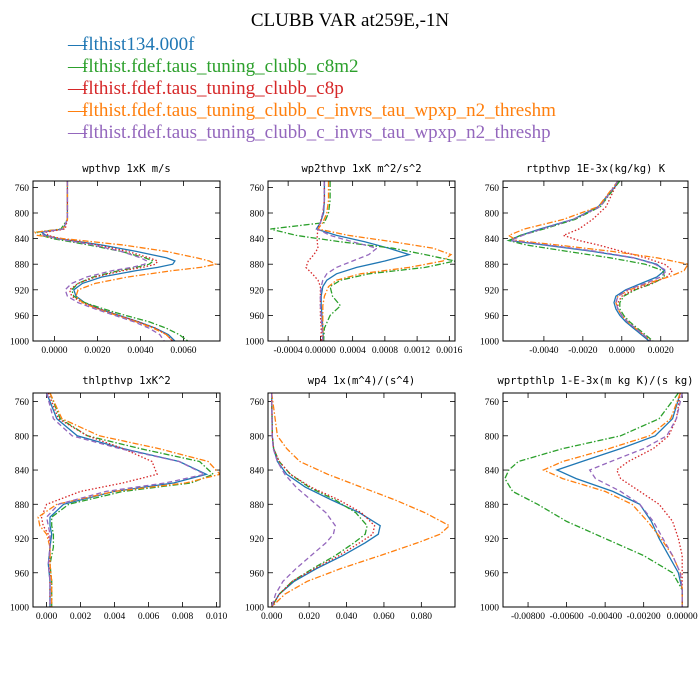 The image size is (700, 700). Describe the element at coordinates (289, 351) in the screenshot. I see `x-tick-label: -0.0004` at that location.